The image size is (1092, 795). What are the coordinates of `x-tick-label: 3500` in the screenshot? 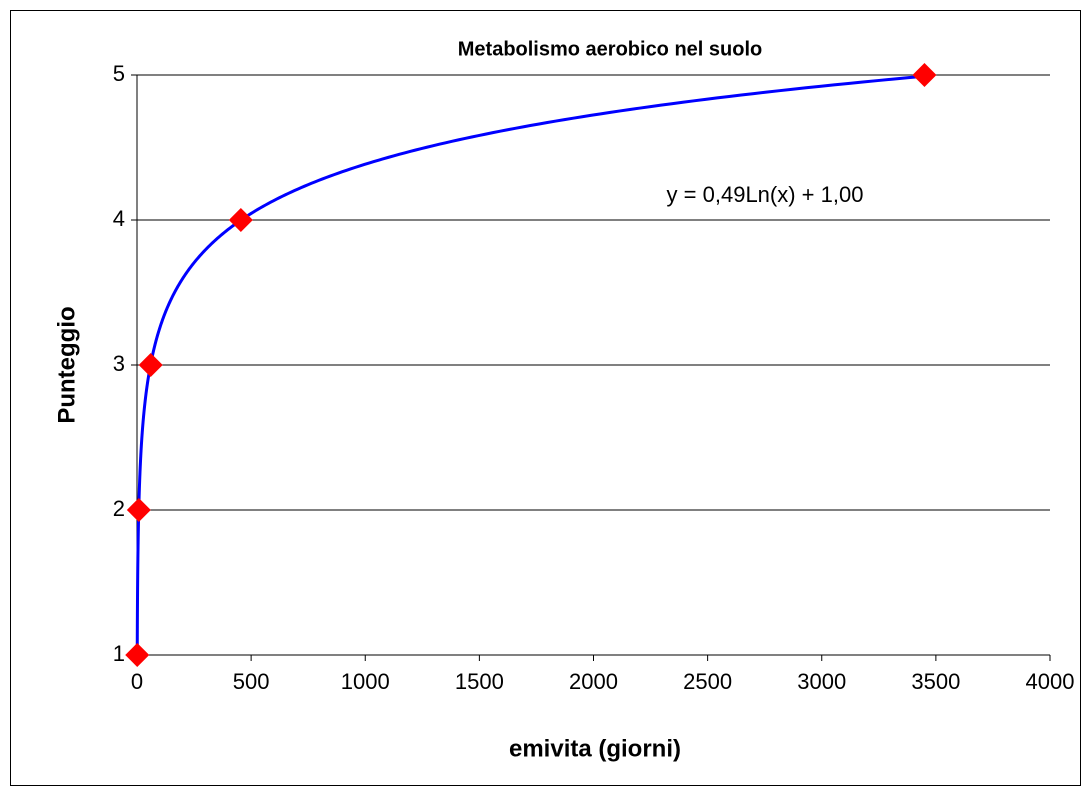 It's located at (935, 681).